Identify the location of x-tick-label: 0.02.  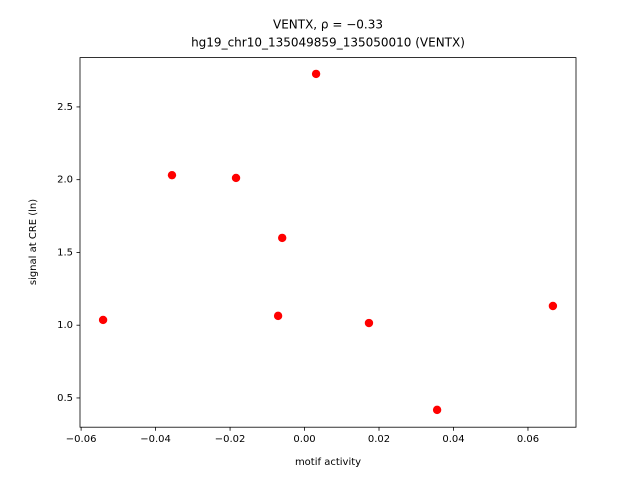
(379, 439).